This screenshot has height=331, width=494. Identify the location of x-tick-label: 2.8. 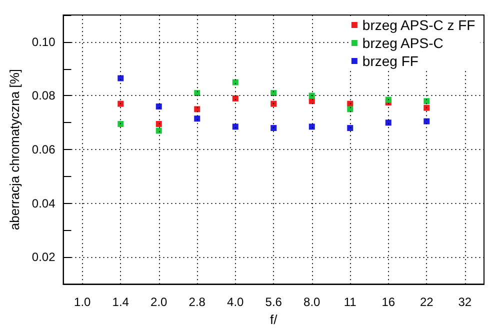
(197, 302).